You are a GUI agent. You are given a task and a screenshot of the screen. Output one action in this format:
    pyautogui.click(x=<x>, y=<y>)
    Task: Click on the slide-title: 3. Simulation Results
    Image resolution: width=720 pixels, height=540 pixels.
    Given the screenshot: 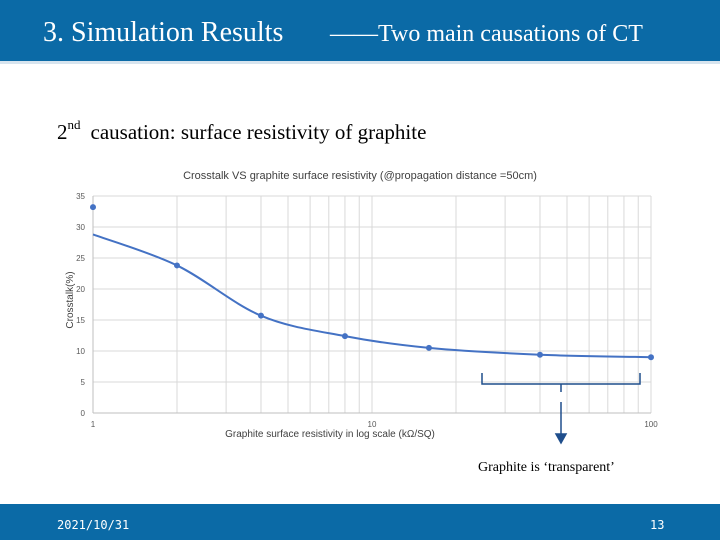 What is the action you would take?
    pyautogui.click(x=163, y=32)
    